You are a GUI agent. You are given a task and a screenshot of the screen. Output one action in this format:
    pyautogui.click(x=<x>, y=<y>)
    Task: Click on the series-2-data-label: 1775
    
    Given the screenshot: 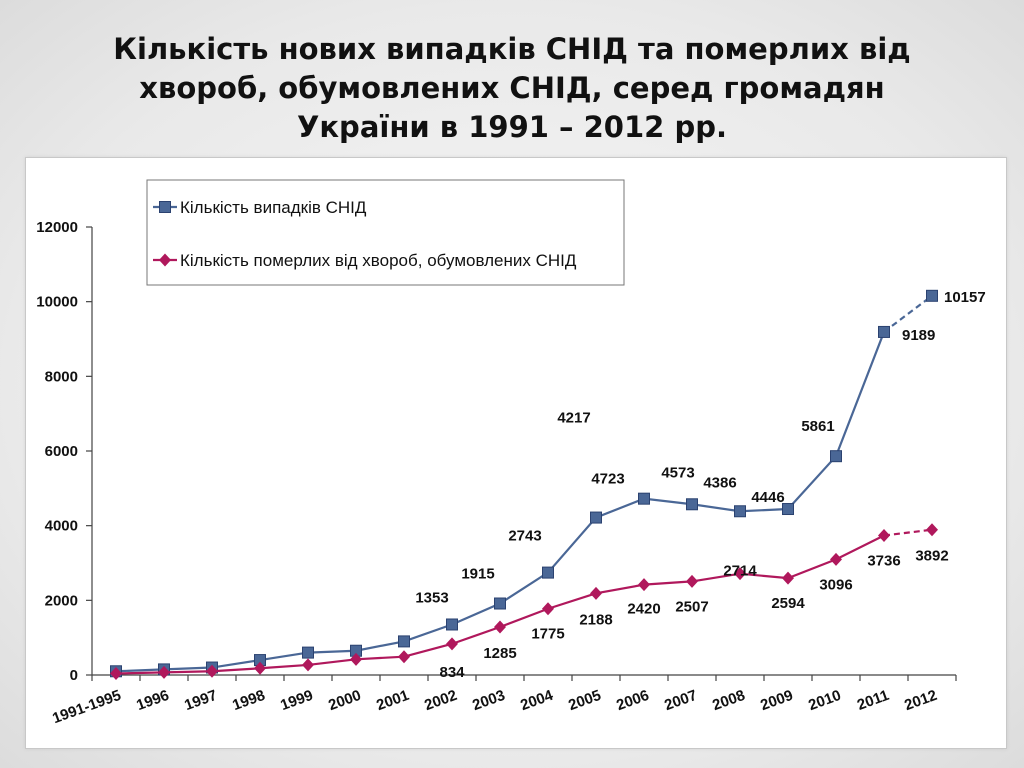 What is the action you would take?
    pyautogui.click(x=547, y=634)
    